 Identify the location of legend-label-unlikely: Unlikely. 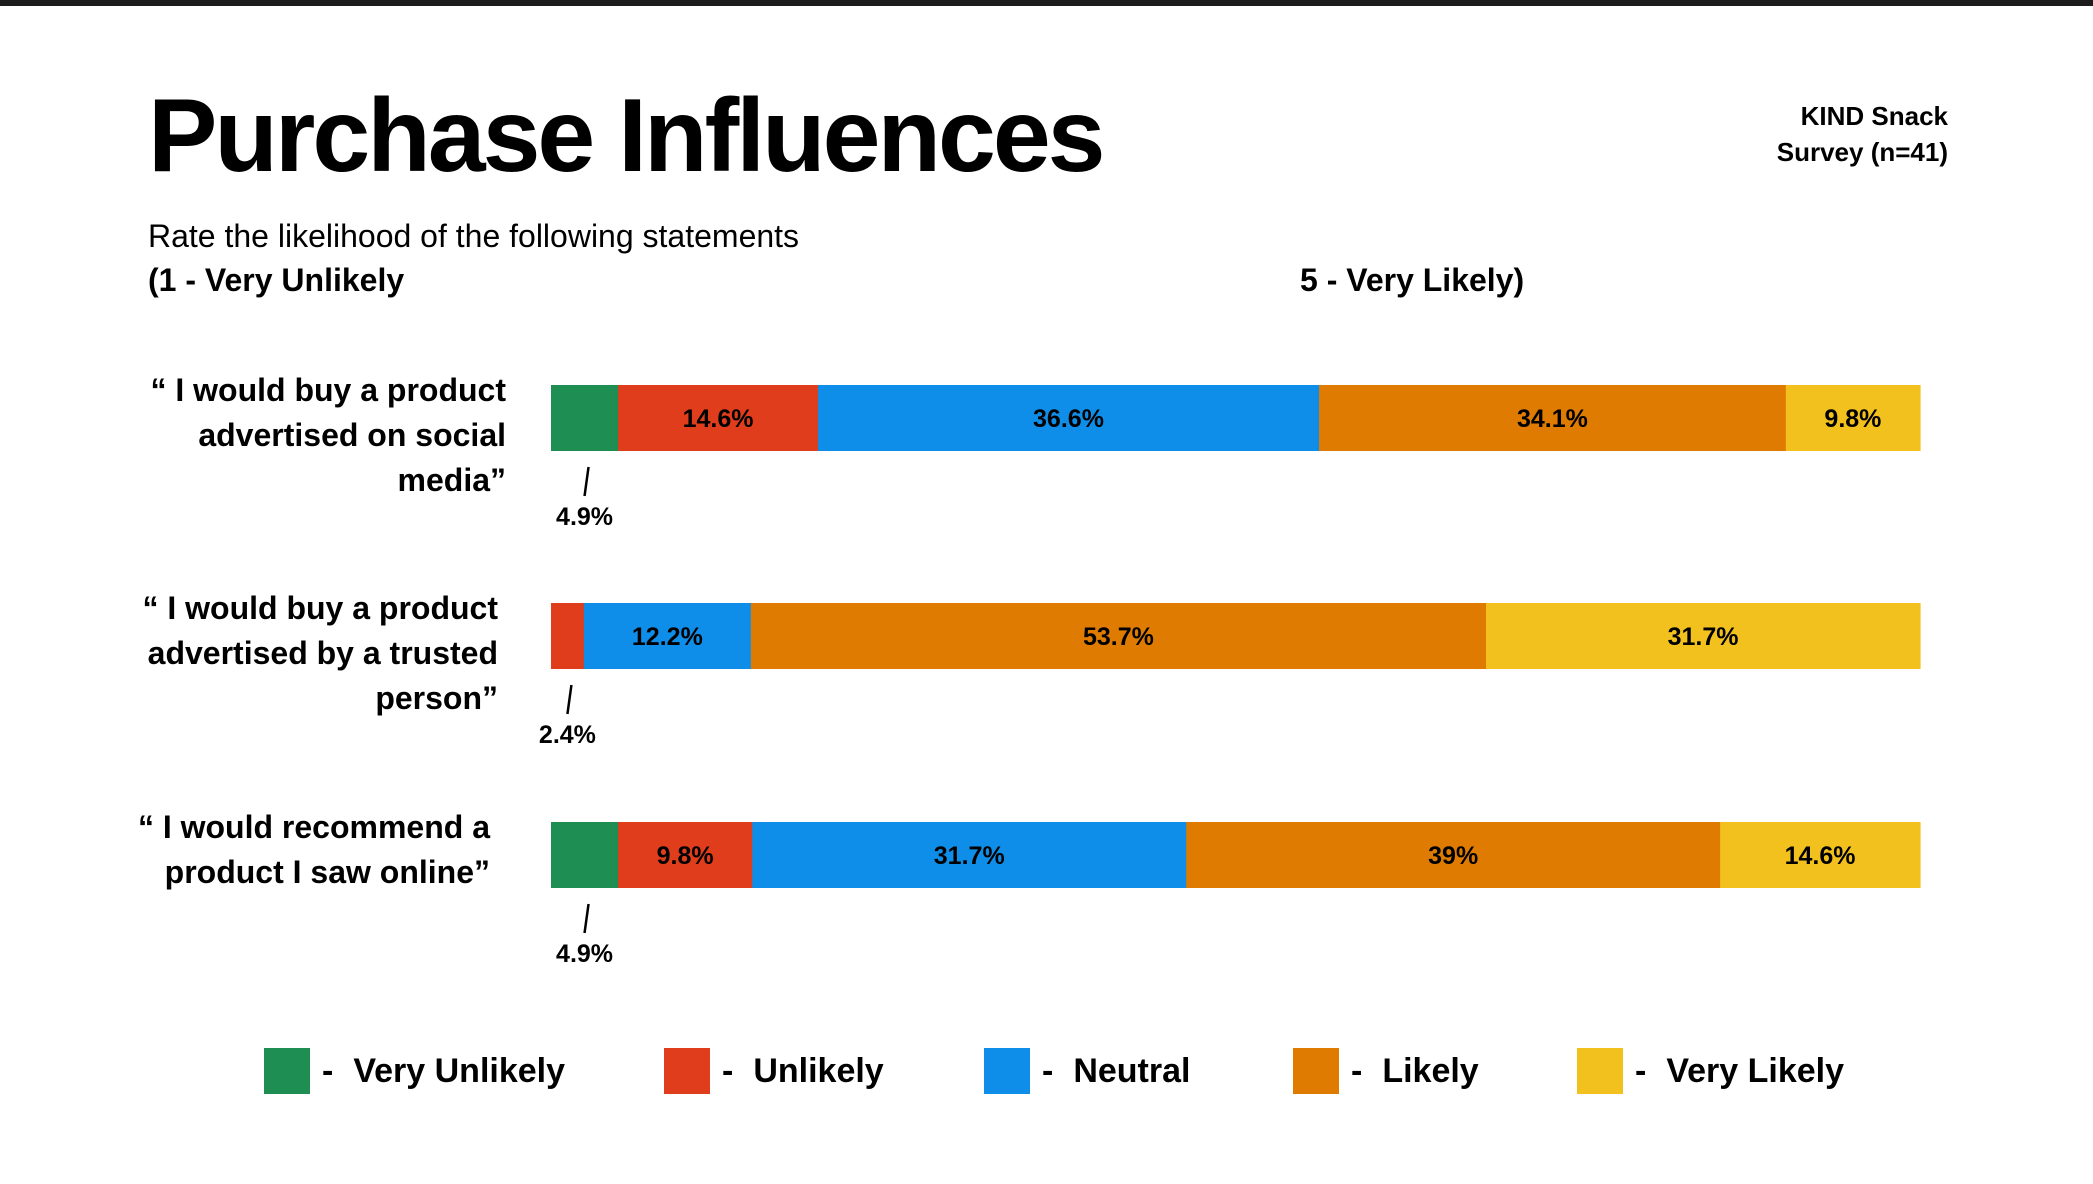
(818, 1070).